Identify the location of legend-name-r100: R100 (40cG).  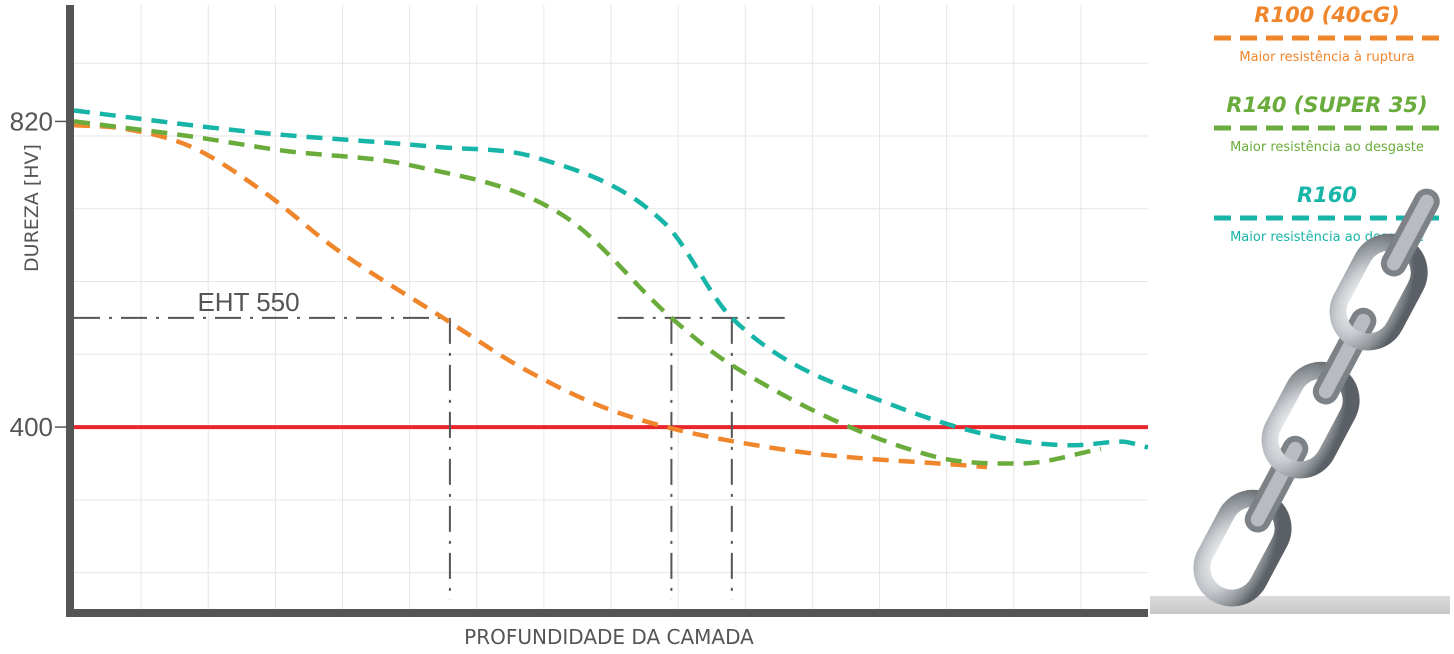
(1326, 15).